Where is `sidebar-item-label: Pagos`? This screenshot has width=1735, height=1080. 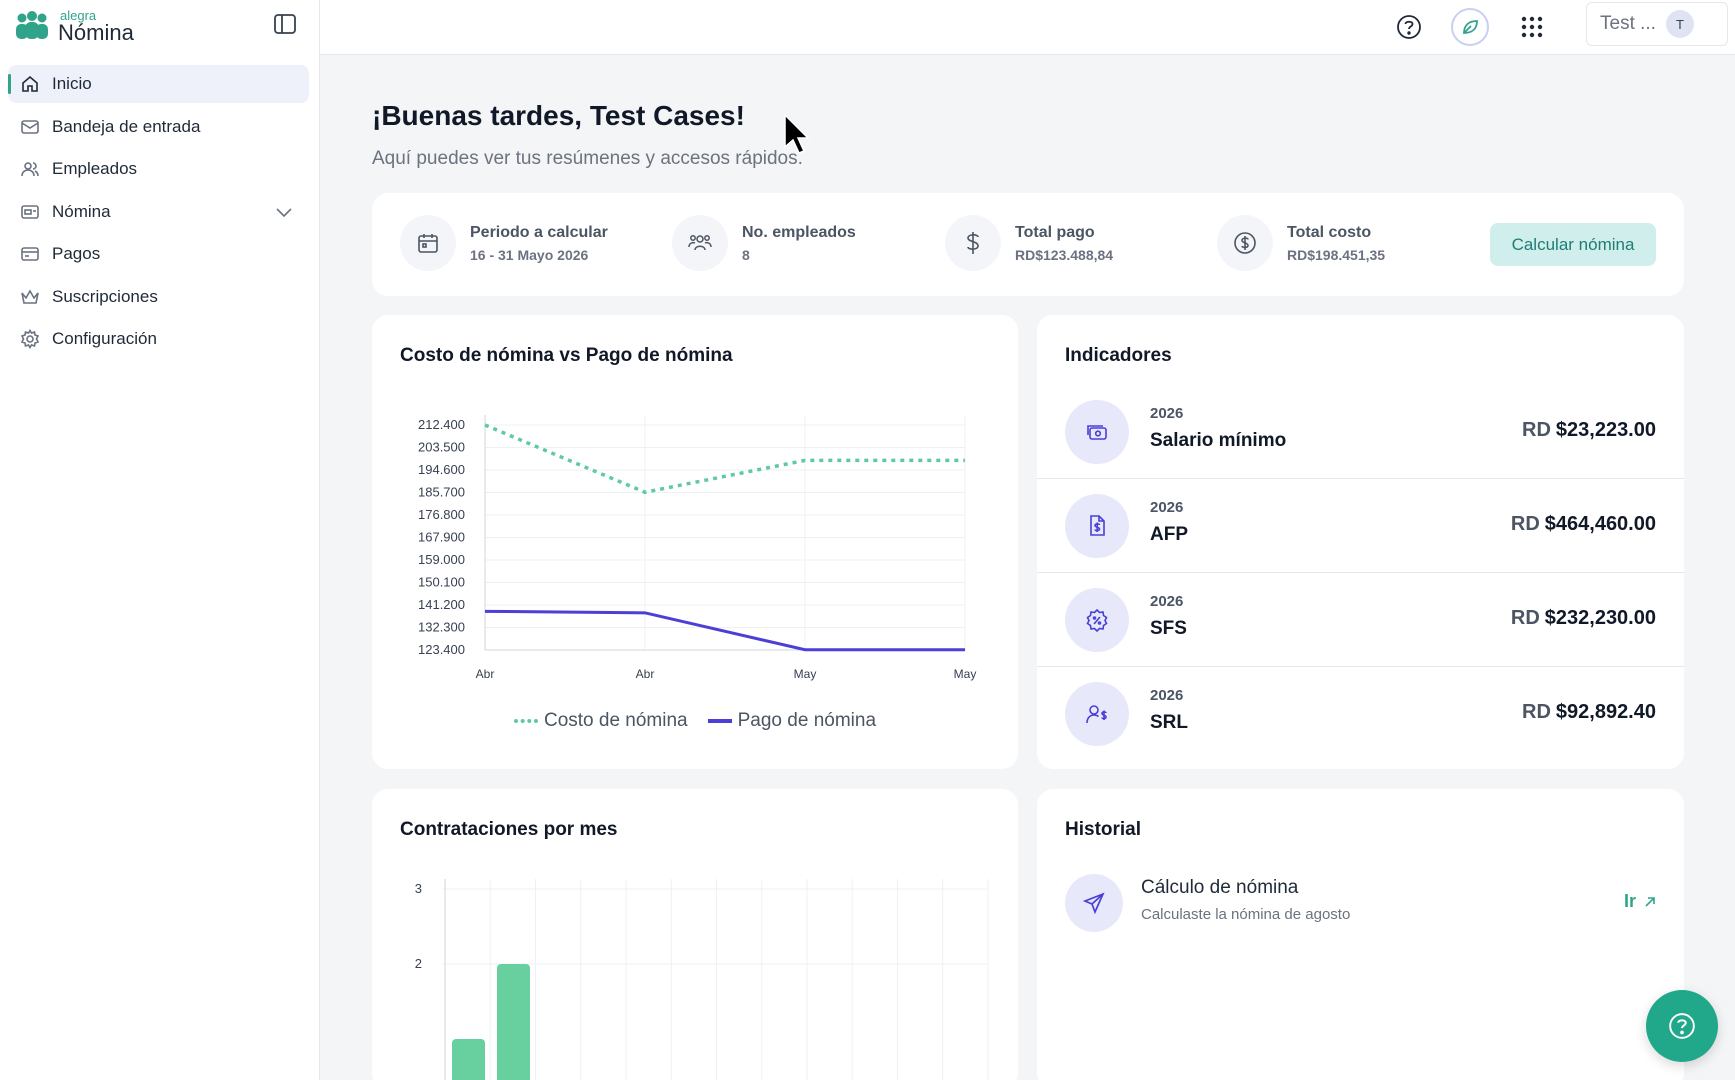 sidebar-item-label: Pagos is located at coordinates (76, 253).